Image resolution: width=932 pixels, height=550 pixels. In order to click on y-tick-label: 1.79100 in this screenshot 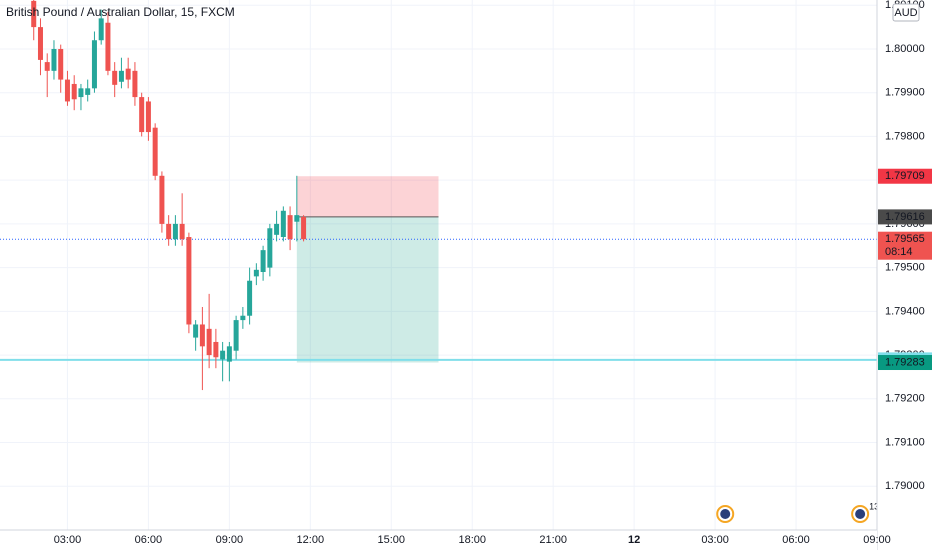, I will do `click(905, 442)`.